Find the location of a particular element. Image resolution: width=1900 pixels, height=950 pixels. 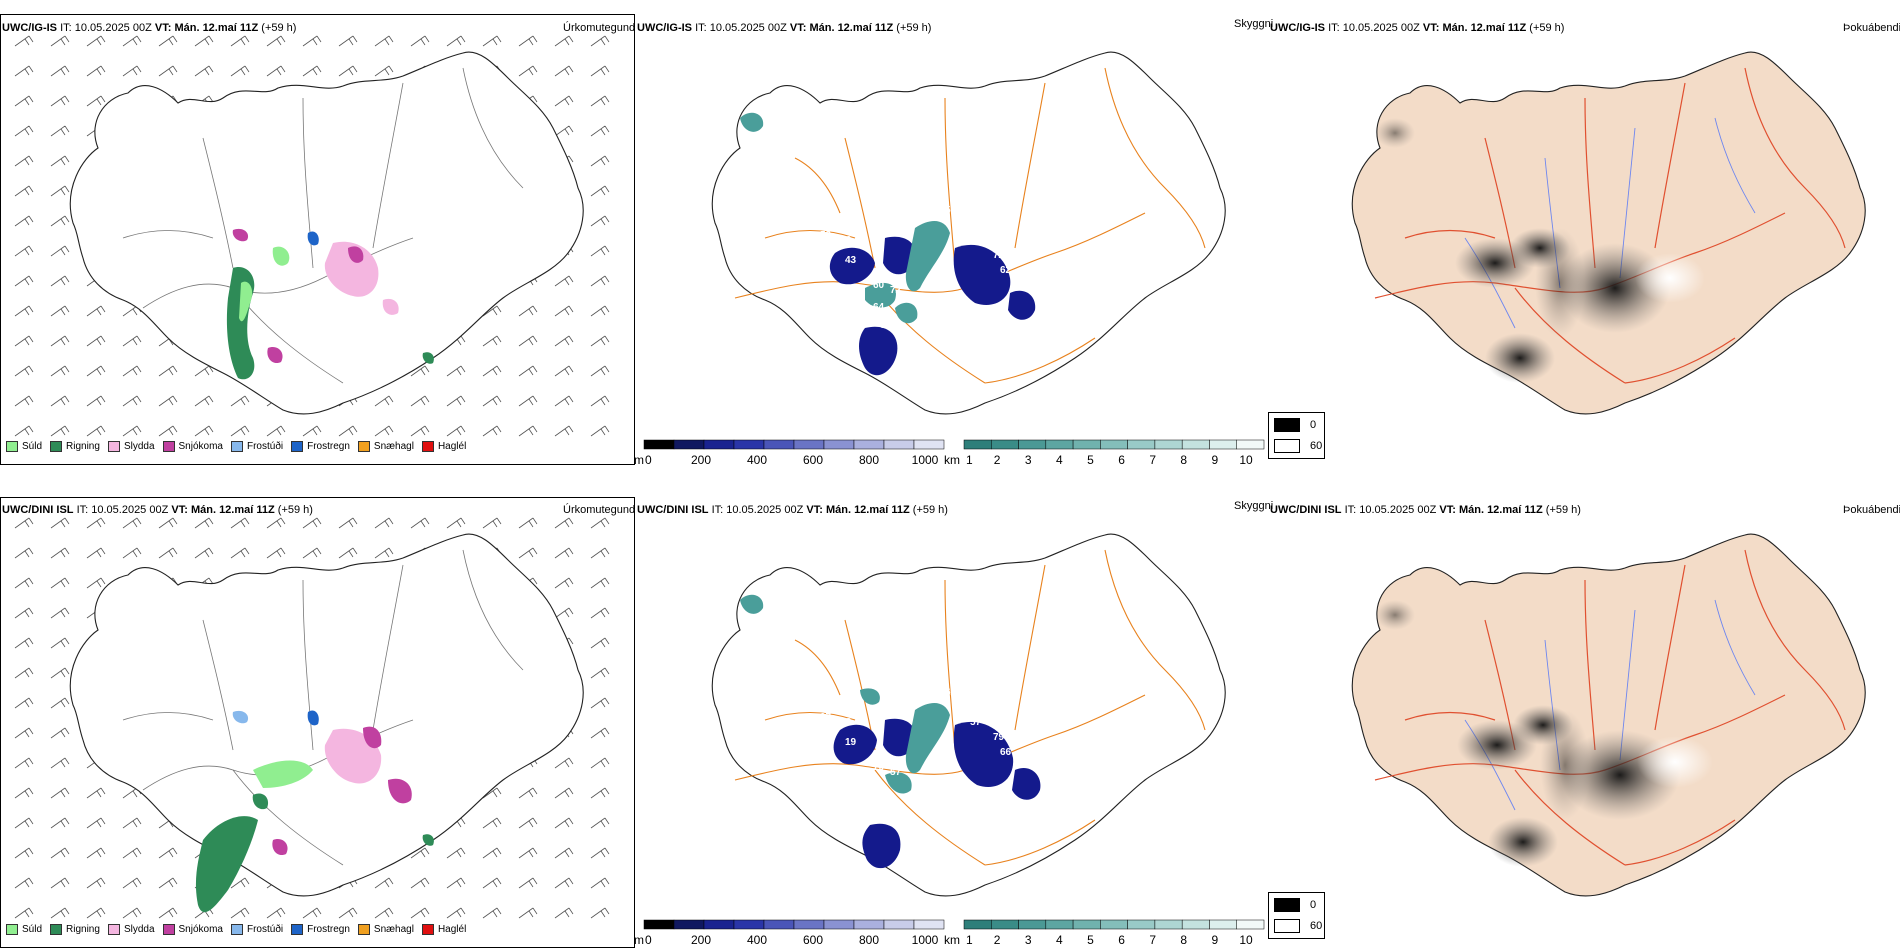

precip-map is located at coordinates (312, 718).